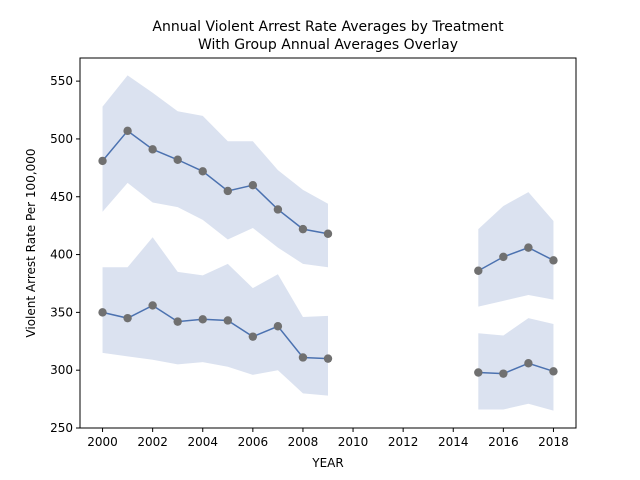  Describe the element at coordinates (61, 81) in the screenshot. I see `y-tick-label: 550` at that location.